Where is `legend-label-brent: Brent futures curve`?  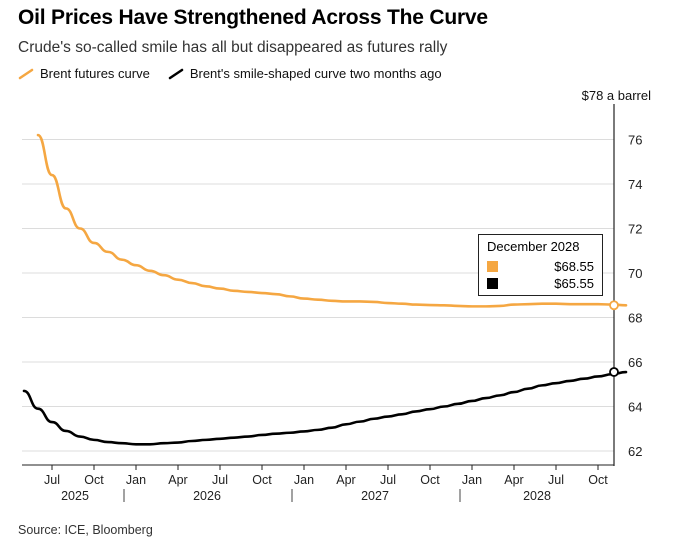
legend-label-brent: Brent futures curve is located at coordinates (95, 73).